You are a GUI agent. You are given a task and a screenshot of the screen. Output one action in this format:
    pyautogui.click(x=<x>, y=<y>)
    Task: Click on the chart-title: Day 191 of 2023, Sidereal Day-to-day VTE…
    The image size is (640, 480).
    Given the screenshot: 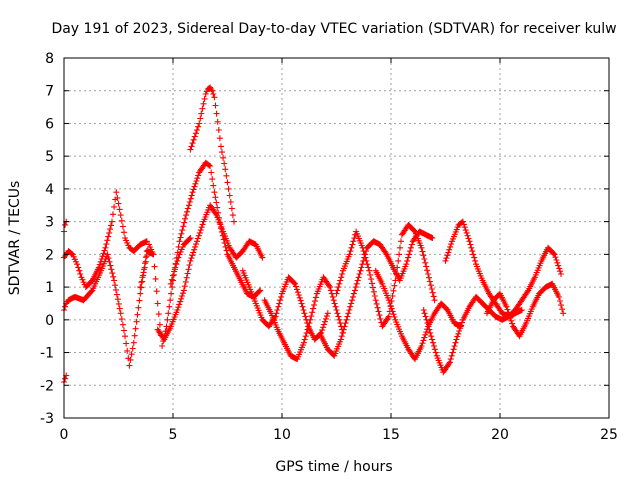 What is the action you would take?
    pyautogui.click(x=333, y=29)
    